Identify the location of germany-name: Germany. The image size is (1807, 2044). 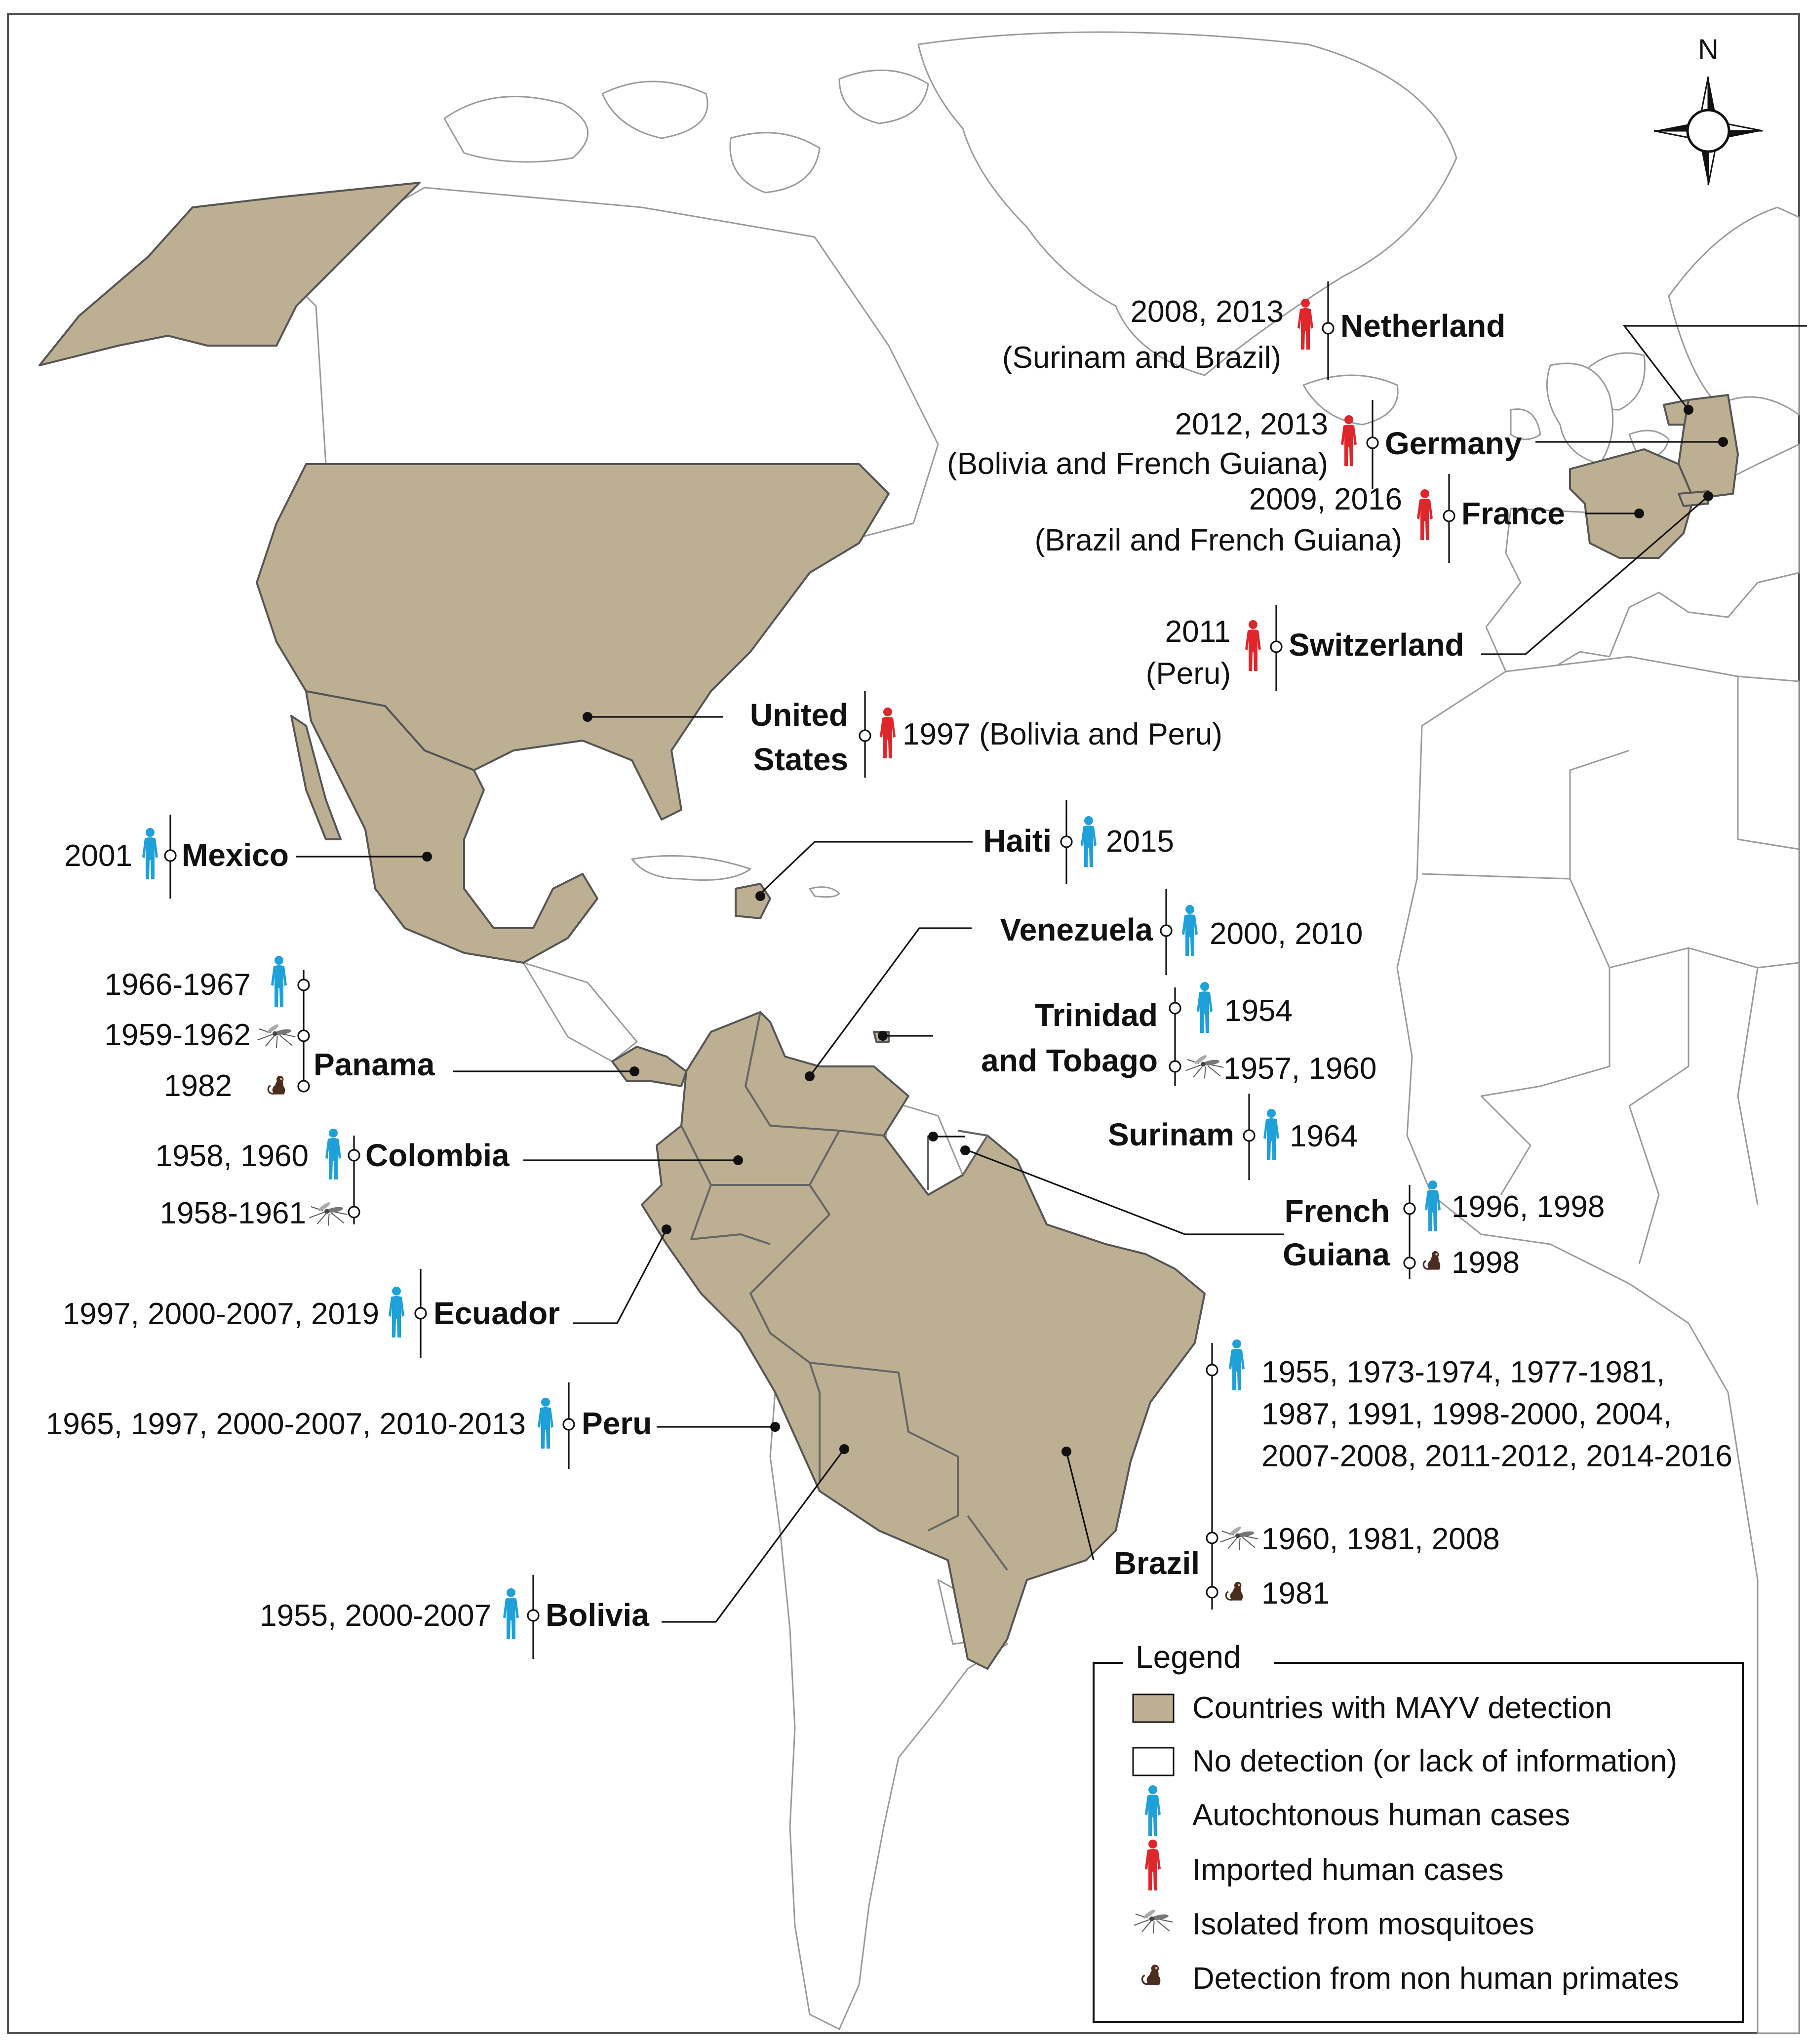
(1454, 444).